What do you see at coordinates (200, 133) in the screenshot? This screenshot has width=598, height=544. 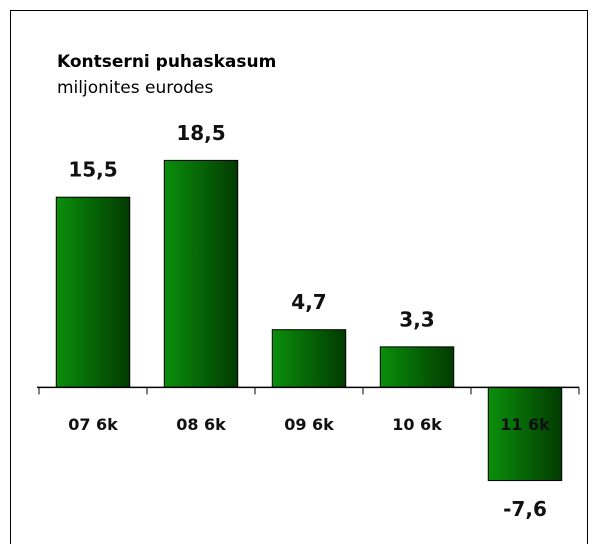 I see `data-label: 18,5` at bounding box center [200, 133].